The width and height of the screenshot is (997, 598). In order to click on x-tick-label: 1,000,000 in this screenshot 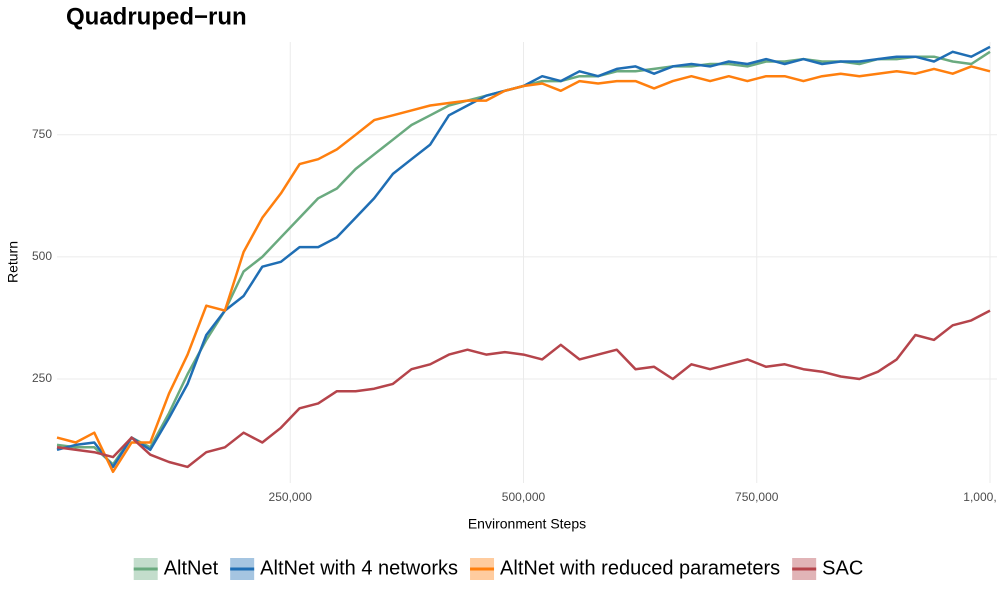, I will do `click(980, 497)`.